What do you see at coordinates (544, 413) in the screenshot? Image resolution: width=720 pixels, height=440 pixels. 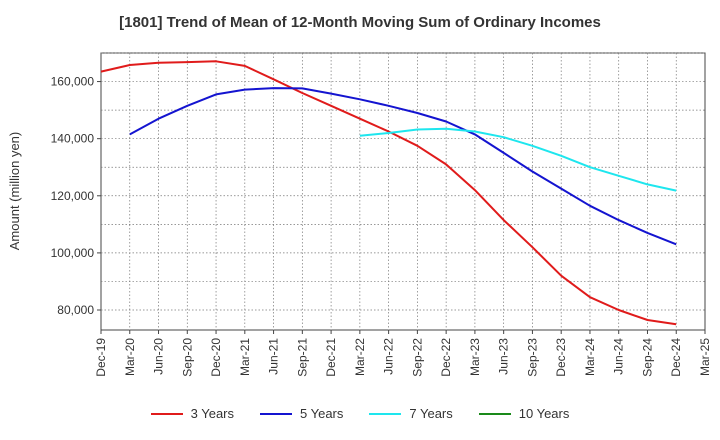 I see `legend-label: 10 Years` at bounding box center [544, 413].